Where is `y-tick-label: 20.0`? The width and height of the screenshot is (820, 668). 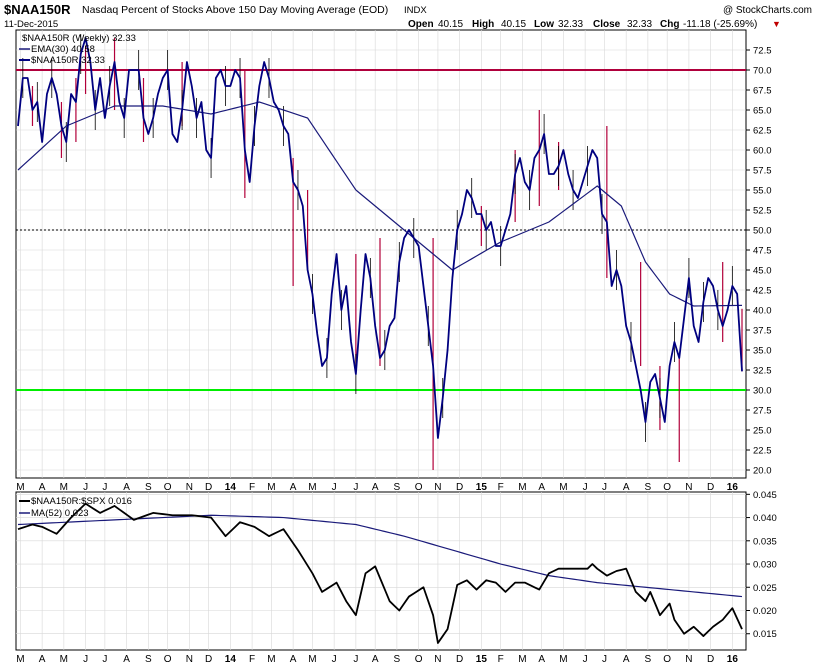
y-tick-label: 20.0 is located at coordinates (762, 471).